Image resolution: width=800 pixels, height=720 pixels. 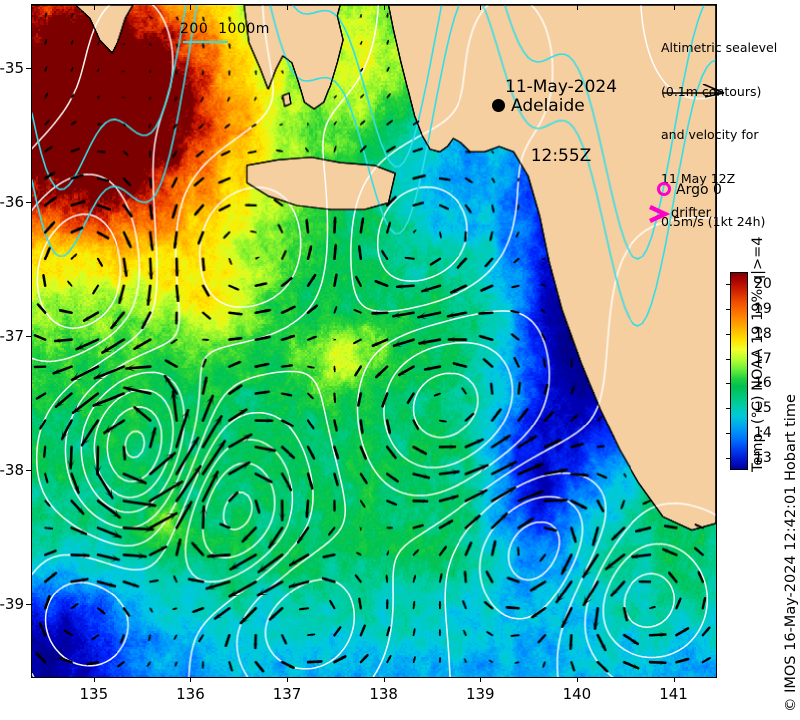 What do you see at coordinates (664, 189) in the screenshot?
I see `argo-float-marker-icon` at bounding box center [664, 189].